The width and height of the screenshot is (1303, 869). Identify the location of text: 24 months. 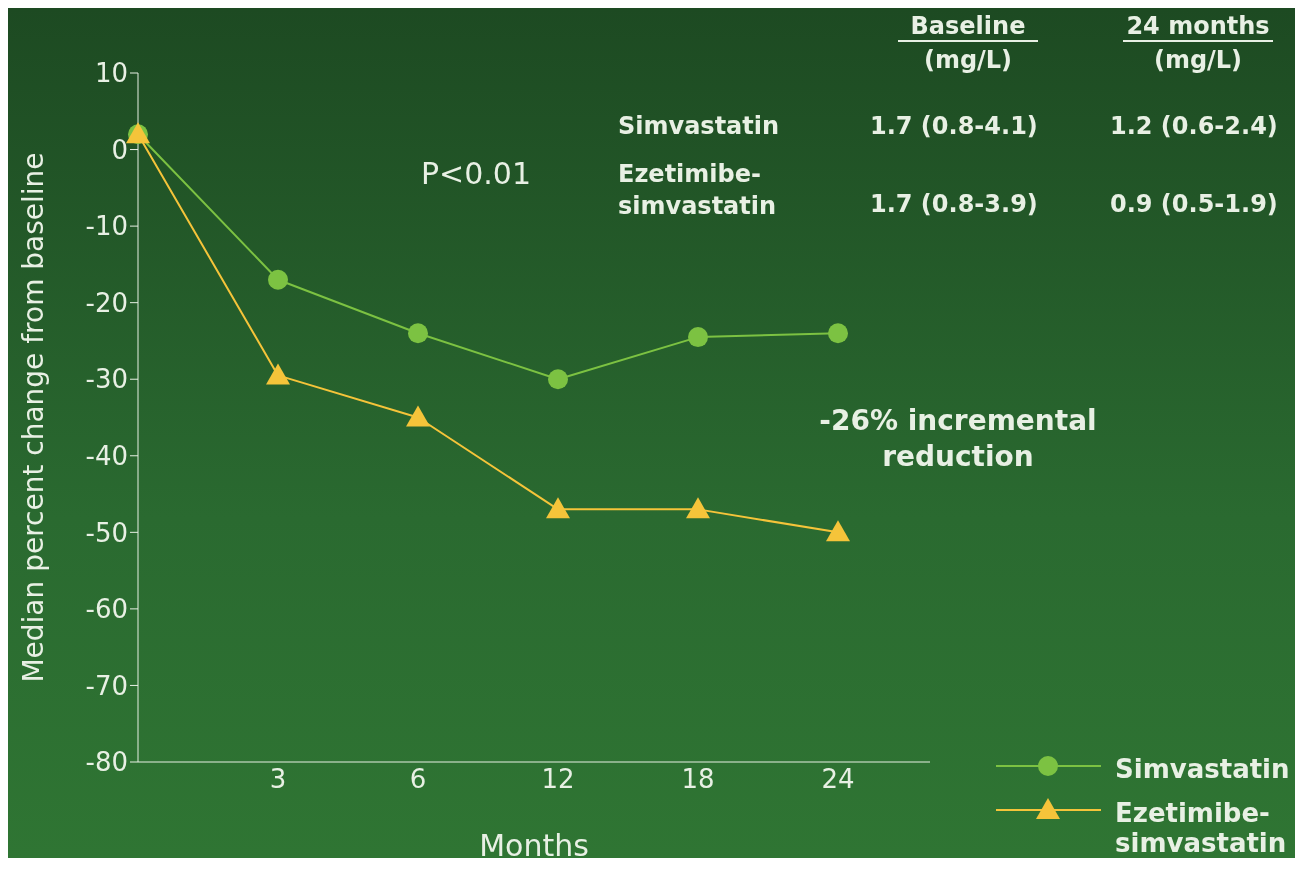
(1198, 27).